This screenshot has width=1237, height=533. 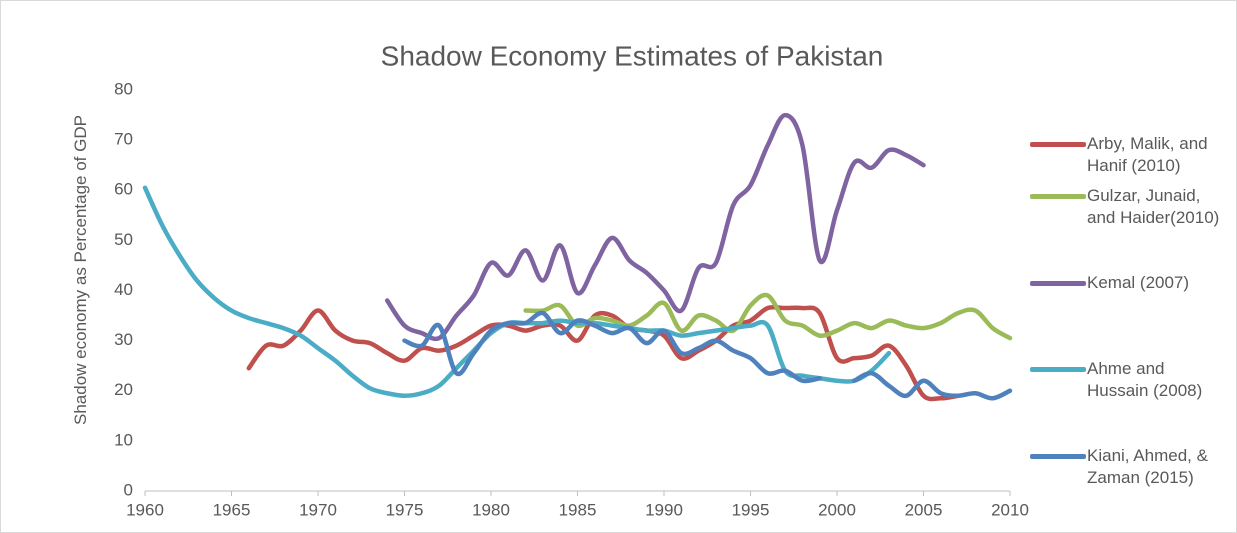 I want to click on y-tick-label: 60, so click(x=123, y=189).